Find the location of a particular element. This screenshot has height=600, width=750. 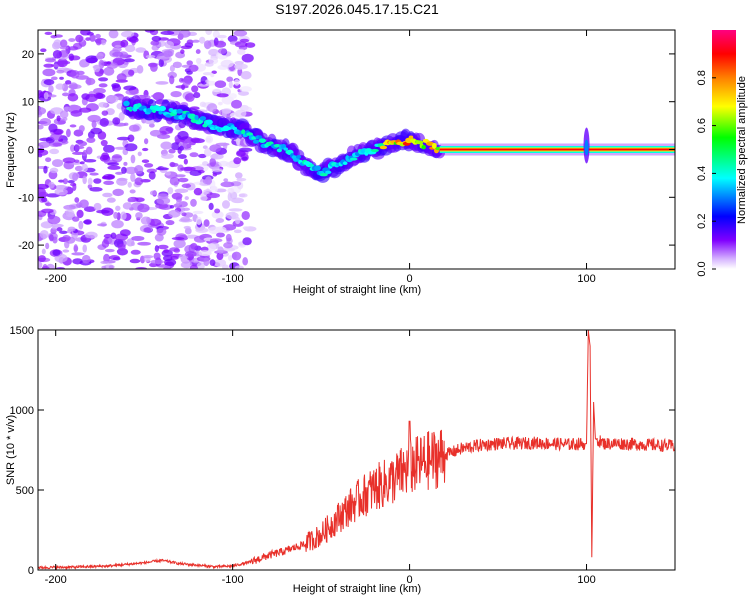

x-tick-label: -200 is located at coordinates (56, 580).